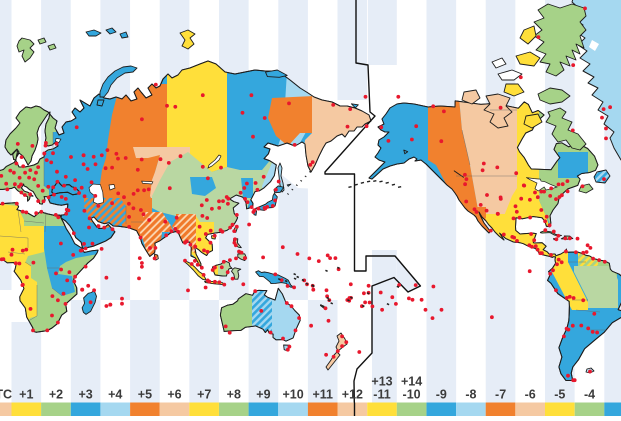 This screenshot has width=621, height=421. What do you see at coordinates (352, 395) in the screenshot?
I see `svg-text: +12` at bounding box center [352, 395].